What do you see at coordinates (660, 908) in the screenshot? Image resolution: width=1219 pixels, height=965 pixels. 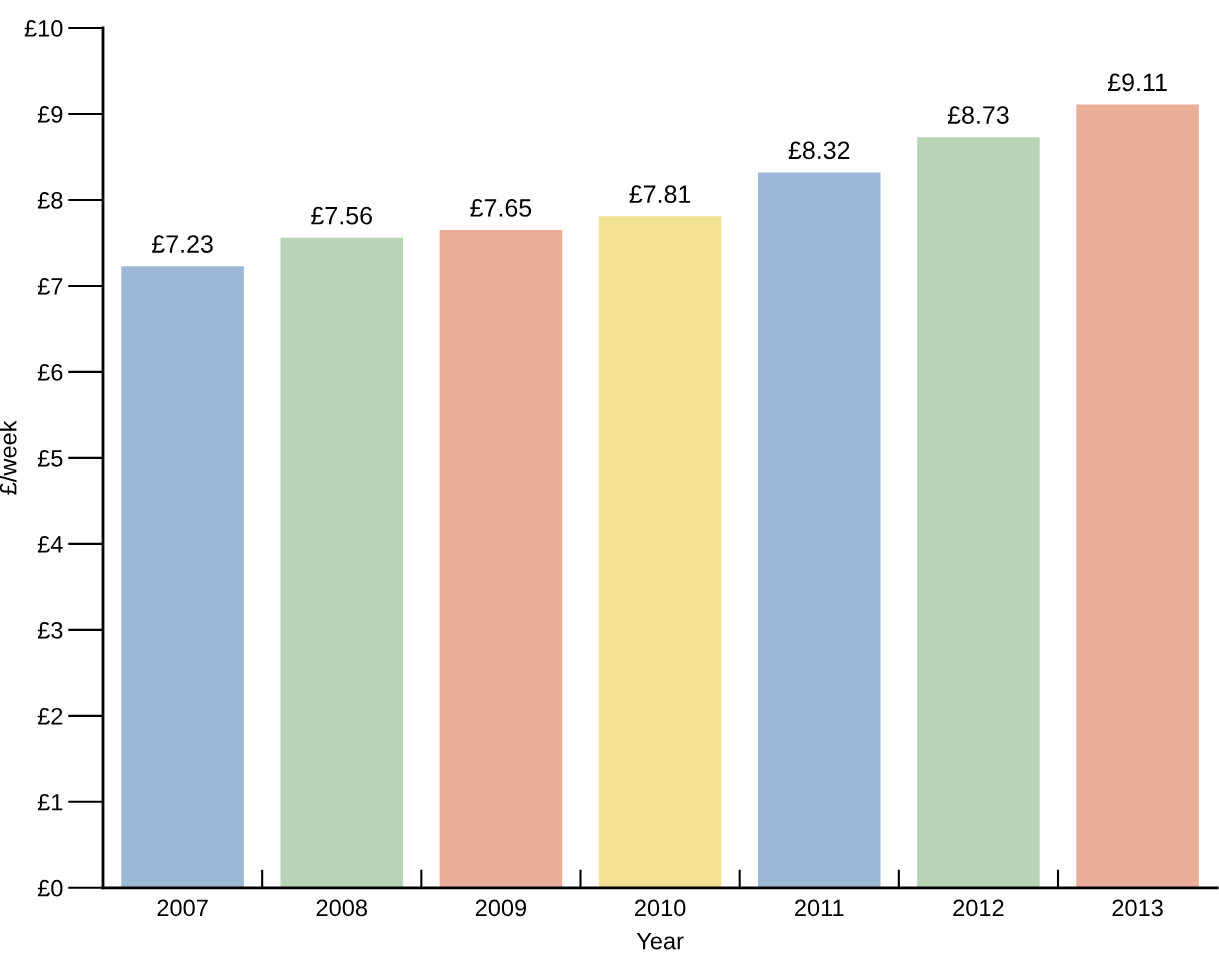 I see `x-tick-label: 2010` at bounding box center [660, 908].